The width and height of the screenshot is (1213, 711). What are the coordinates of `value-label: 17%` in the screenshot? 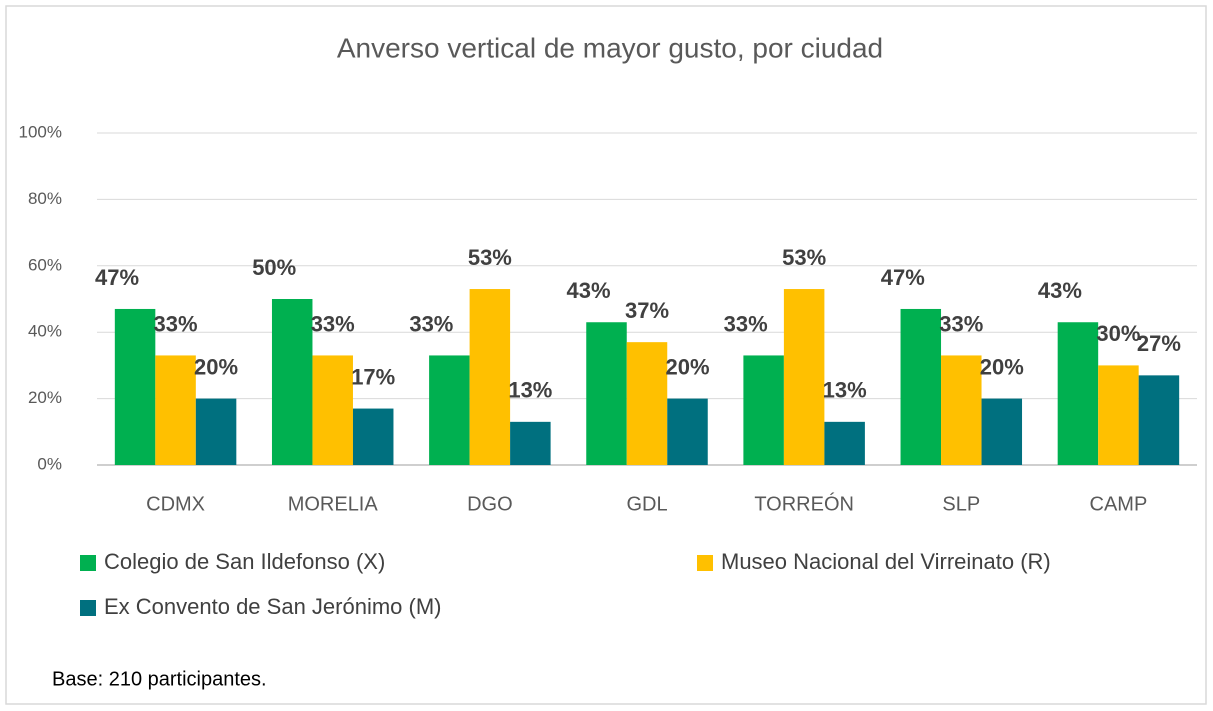 It's located at (373, 376).